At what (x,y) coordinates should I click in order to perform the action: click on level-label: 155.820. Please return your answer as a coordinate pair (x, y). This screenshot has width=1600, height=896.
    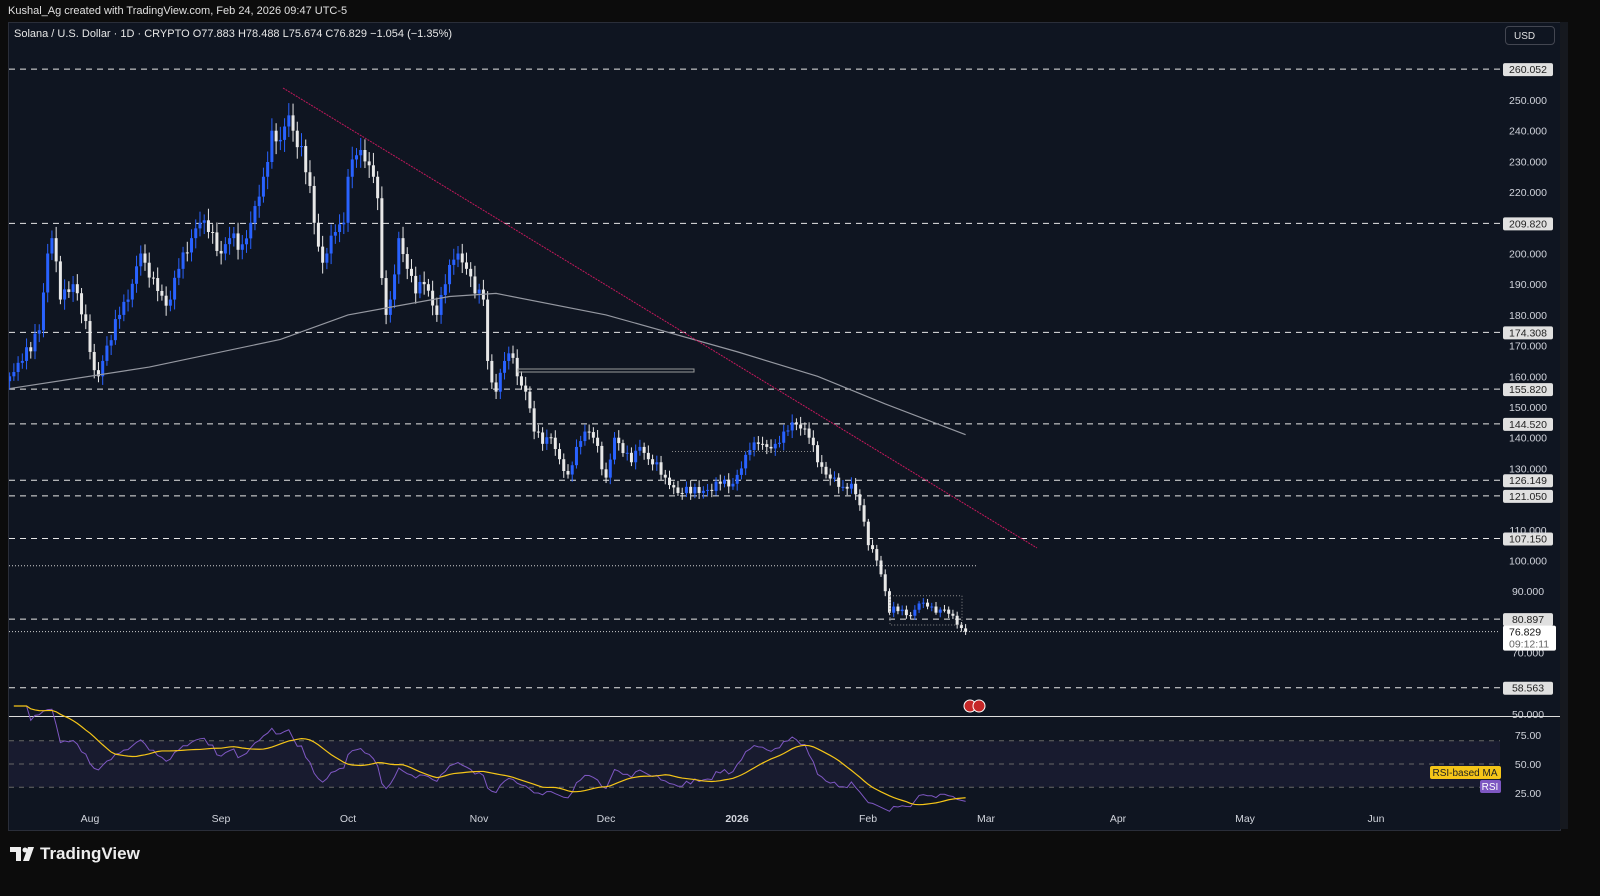
    Looking at the image, I should click on (1528, 390).